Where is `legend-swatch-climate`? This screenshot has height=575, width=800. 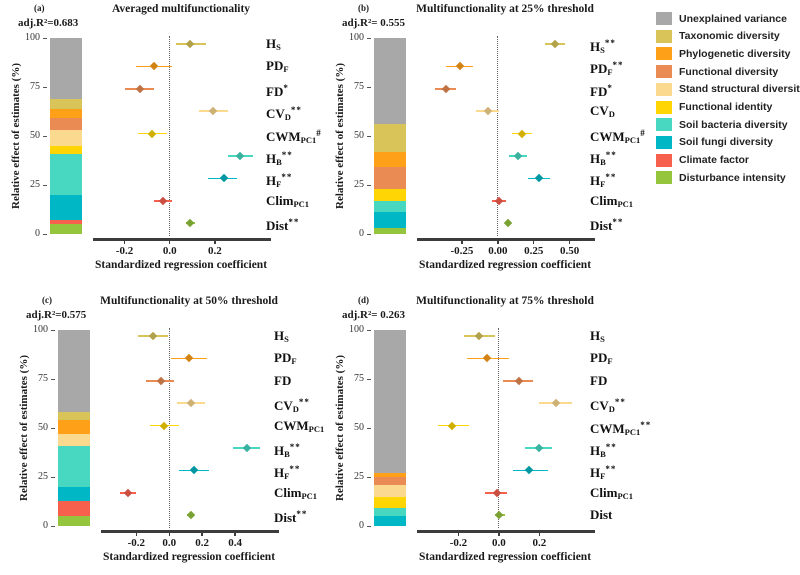
legend-swatch-climate is located at coordinates (664, 160).